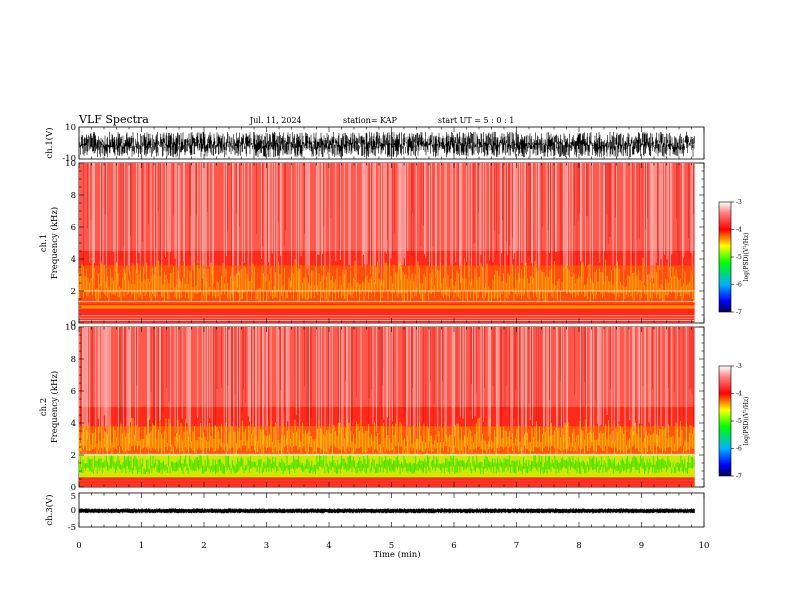  I want to click on ch1-waveform-panel: 10 -10 ch.1(V), so click(374, 143).